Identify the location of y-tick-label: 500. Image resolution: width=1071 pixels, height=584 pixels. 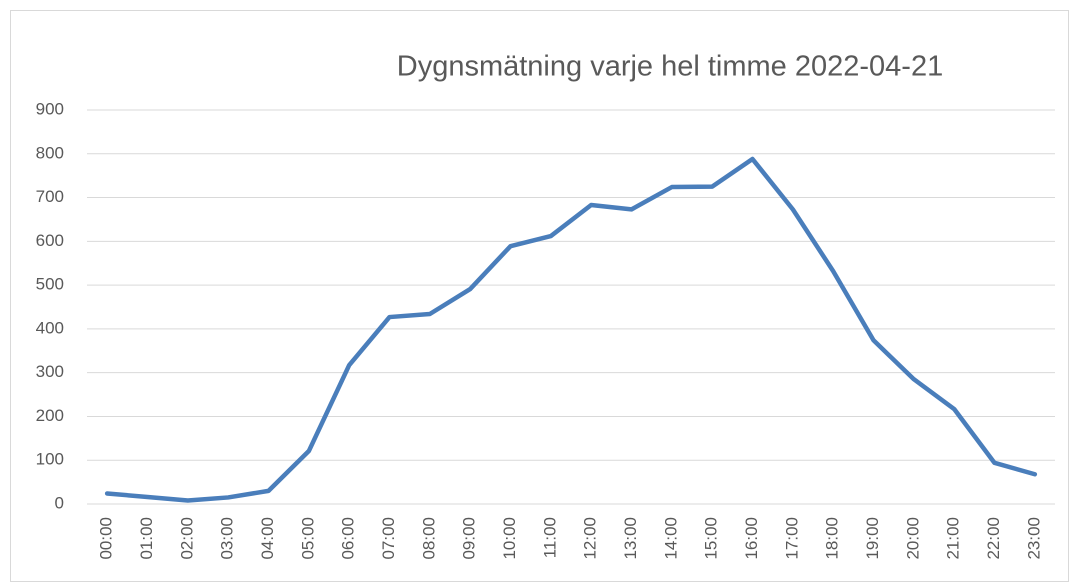
(50, 284).